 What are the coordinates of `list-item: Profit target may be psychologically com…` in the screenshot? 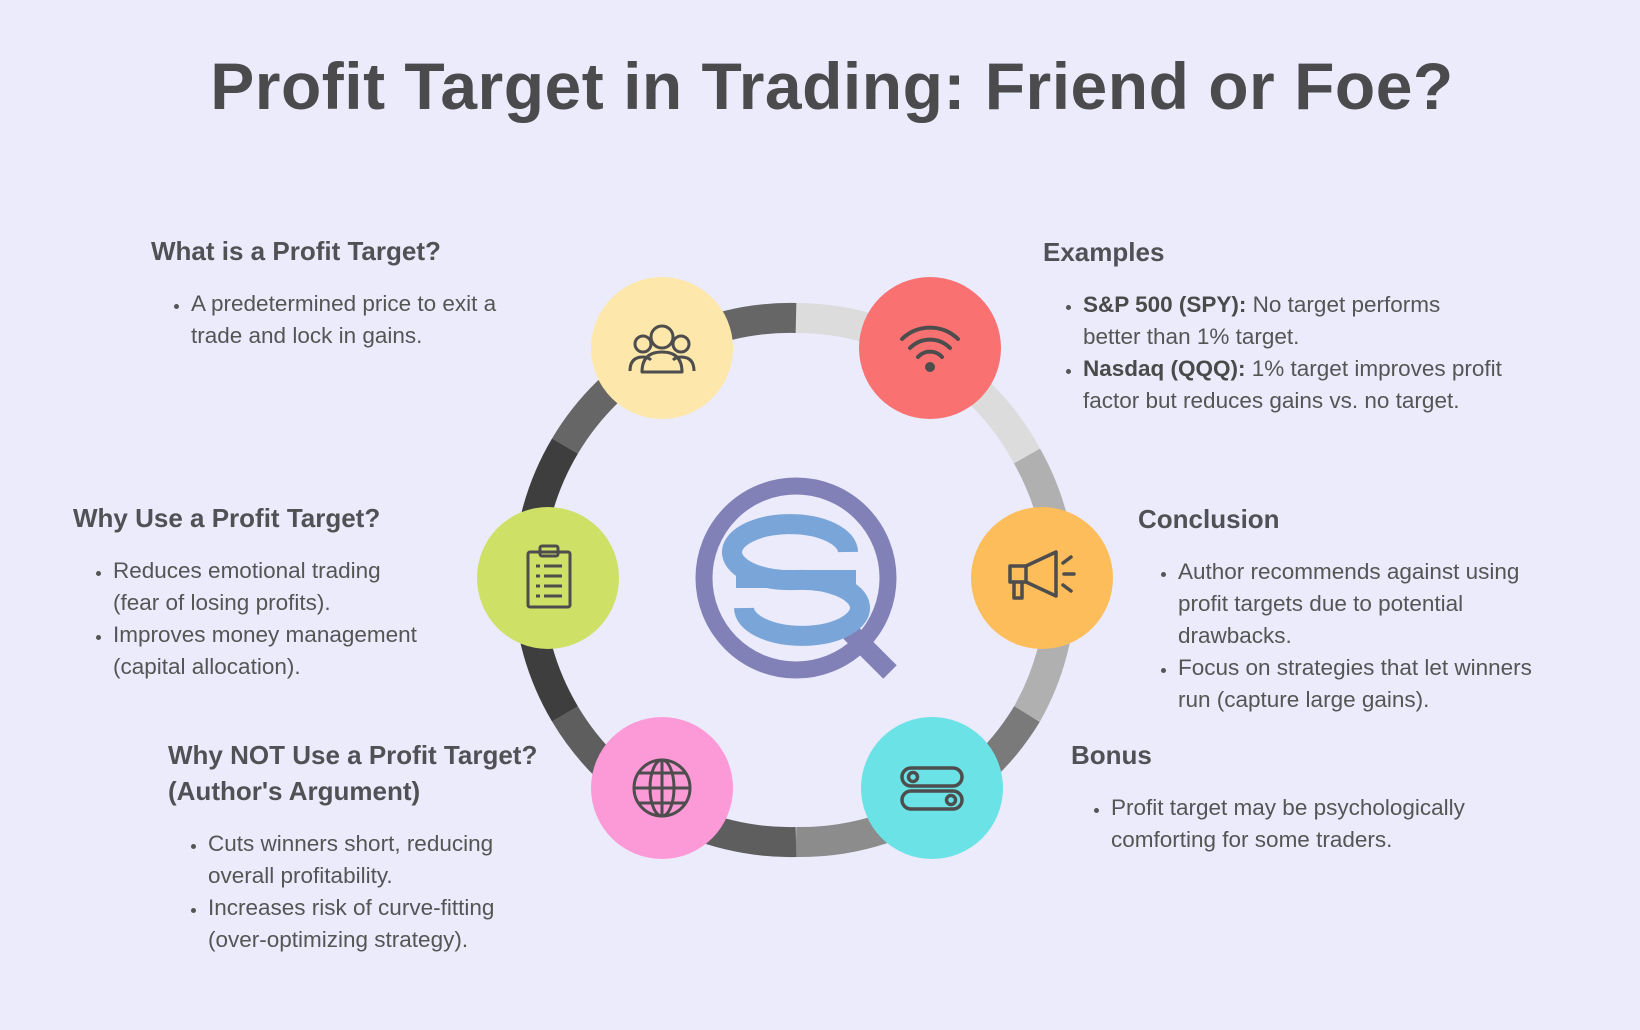 It's located at (1311, 824).